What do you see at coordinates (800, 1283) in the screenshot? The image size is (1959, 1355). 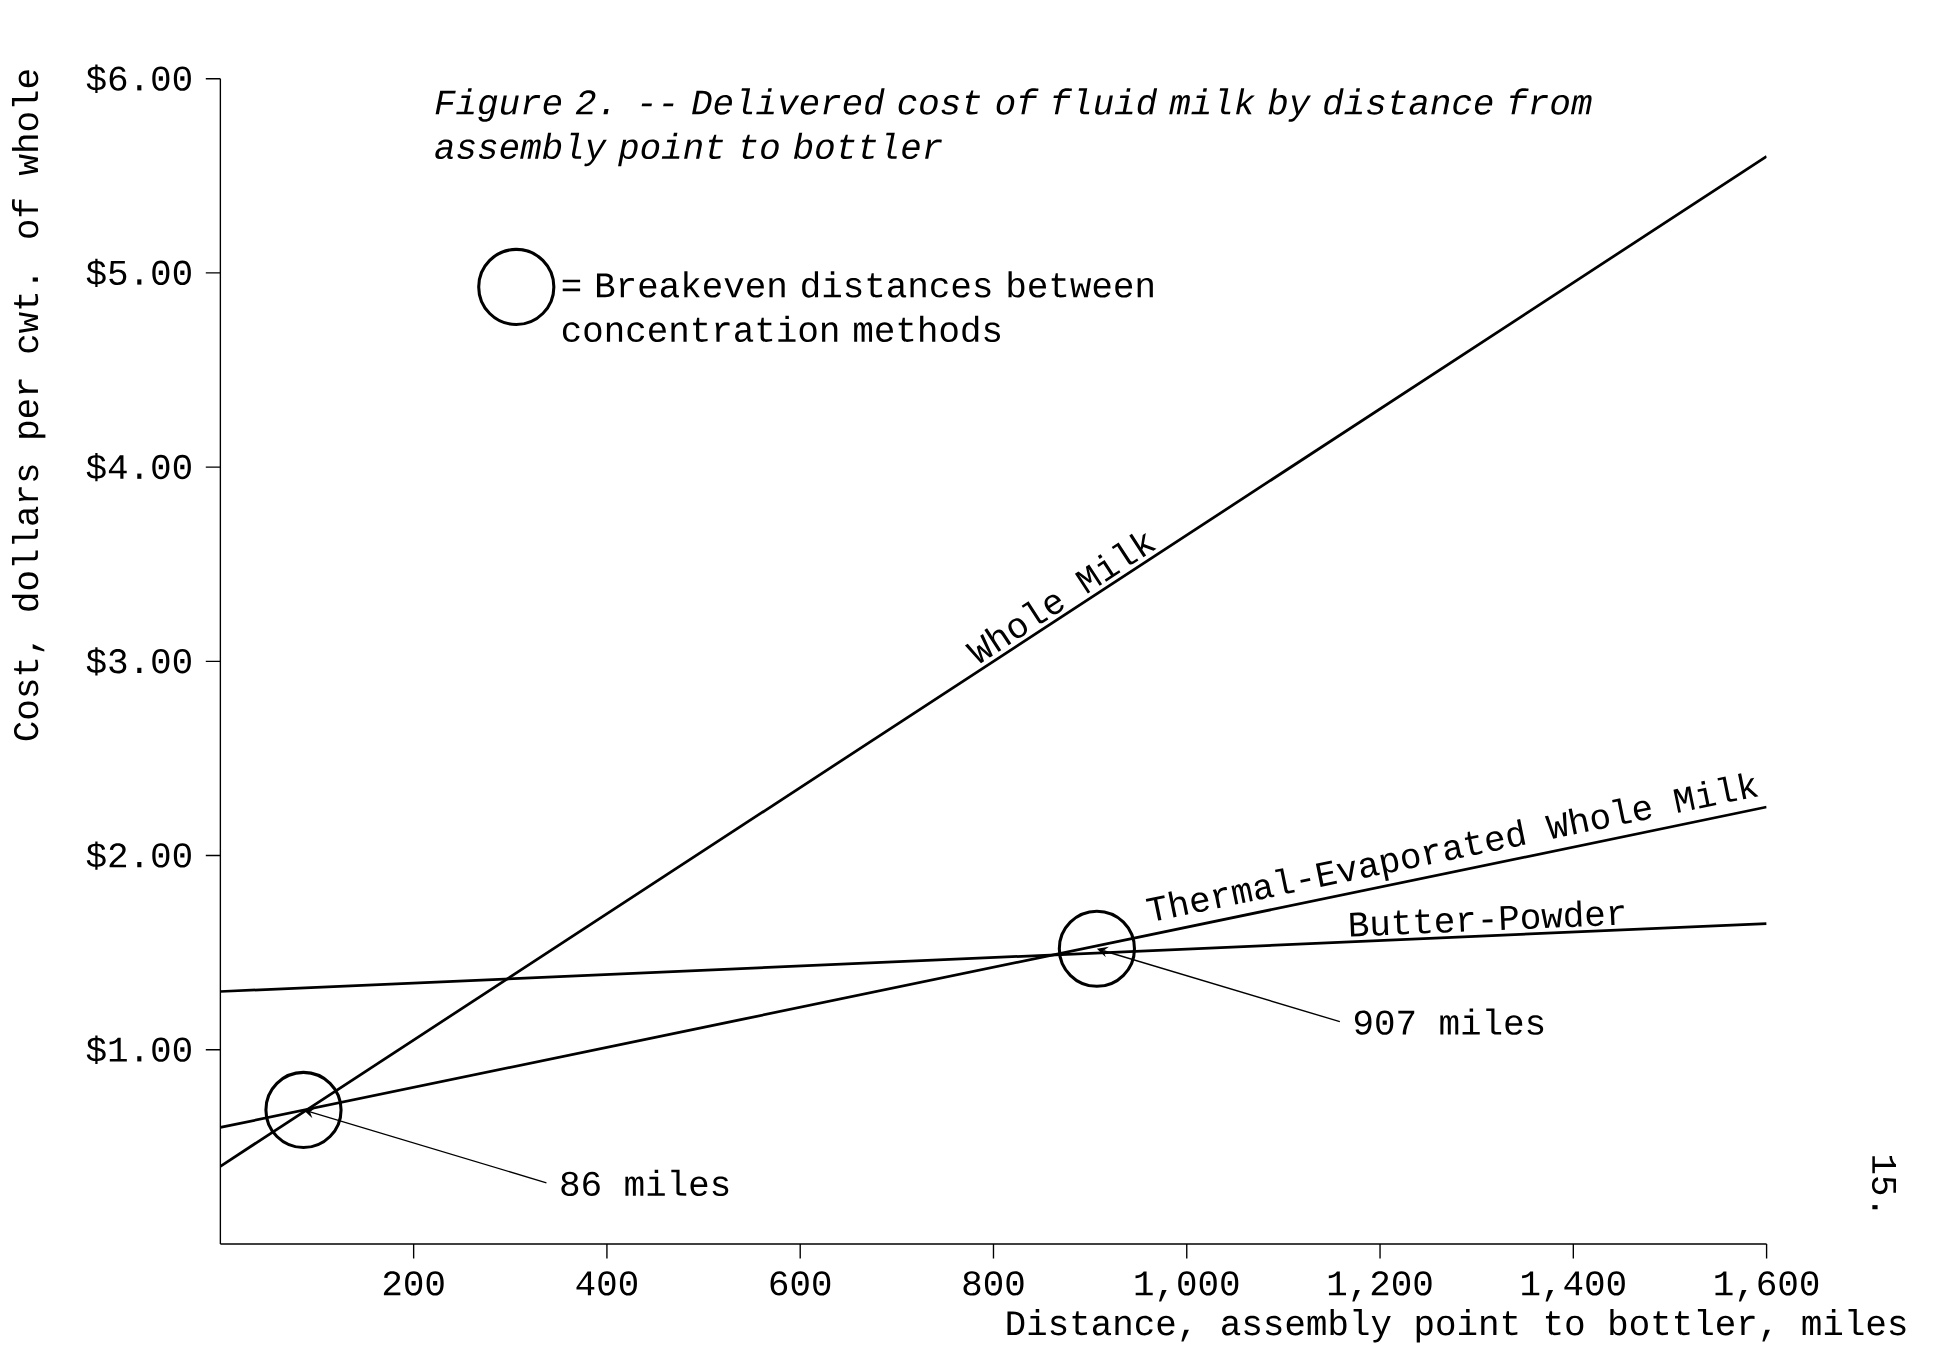 I see `x-tick-label: 600` at bounding box center [800, 1283].